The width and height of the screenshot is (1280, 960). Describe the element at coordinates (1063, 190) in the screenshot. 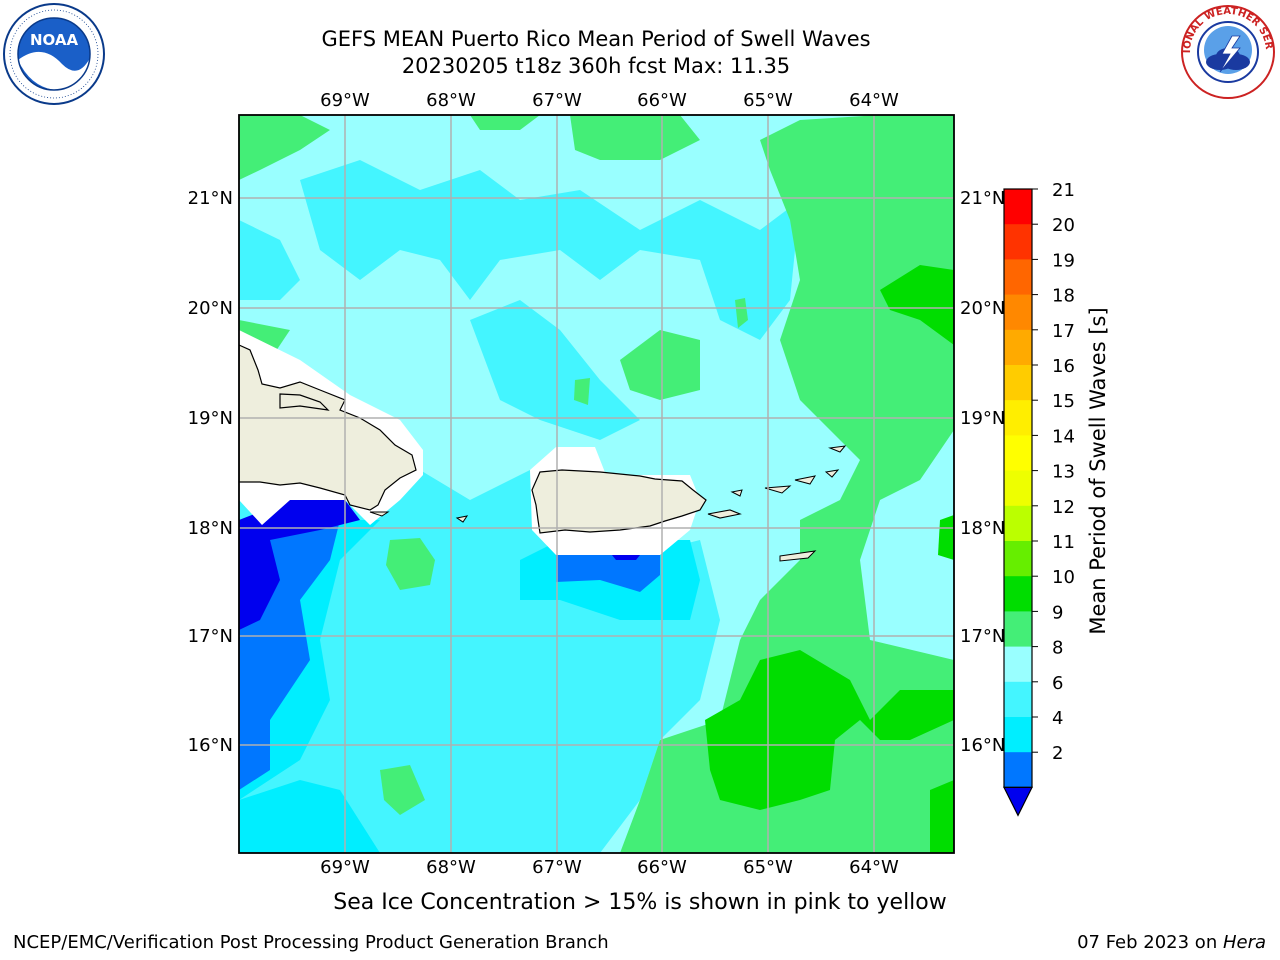

I see `colorbar-tick-label: 21` at that location.